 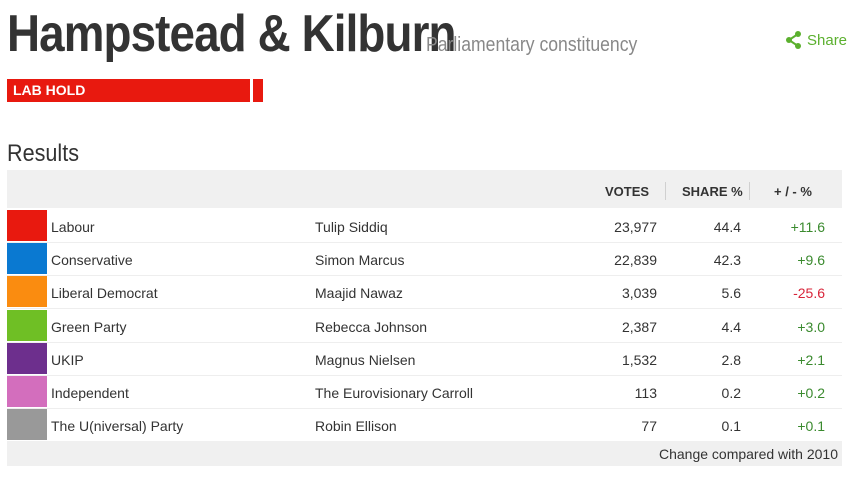 What do you see at coordinates (117, 426) in the screenshot?
I see `party-name: The U(niversal) Party` at bounding box center [117, 426].